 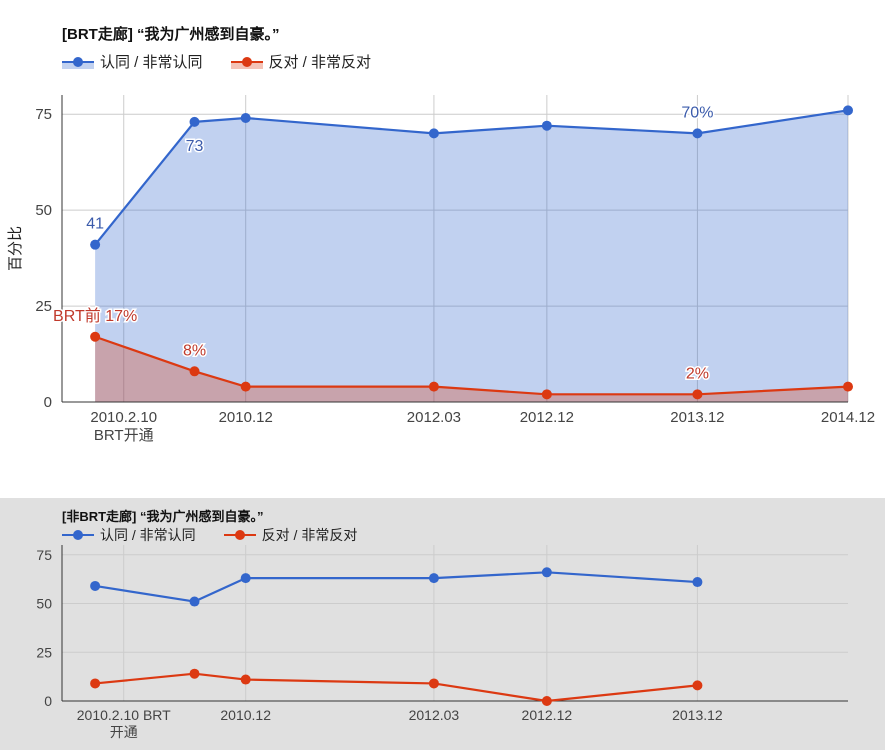 I want to click on x-tick-label: 2010.2.10 BRT, so click(x=124, y=715).